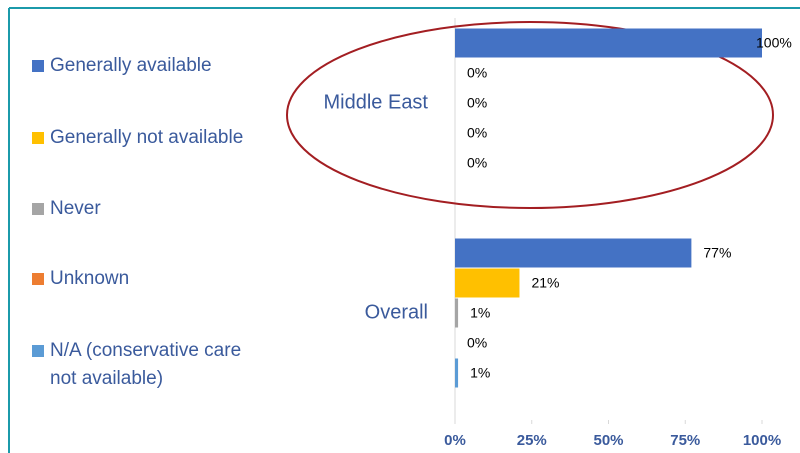 The image size is (800, 453). I want to click on legend-label: Generally available, so click(131, 65).